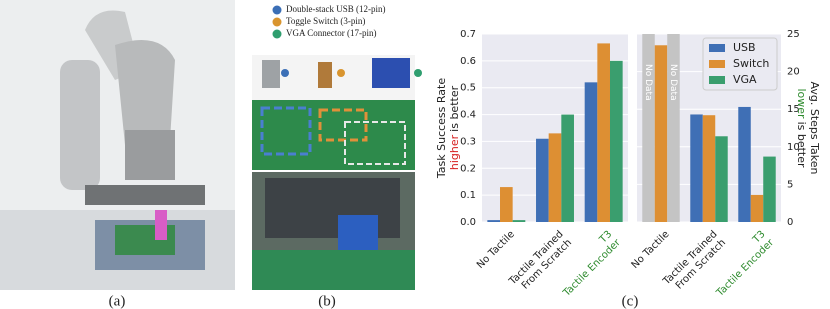  I want to click on y-tick-label: 0.7, so click(468, 34).